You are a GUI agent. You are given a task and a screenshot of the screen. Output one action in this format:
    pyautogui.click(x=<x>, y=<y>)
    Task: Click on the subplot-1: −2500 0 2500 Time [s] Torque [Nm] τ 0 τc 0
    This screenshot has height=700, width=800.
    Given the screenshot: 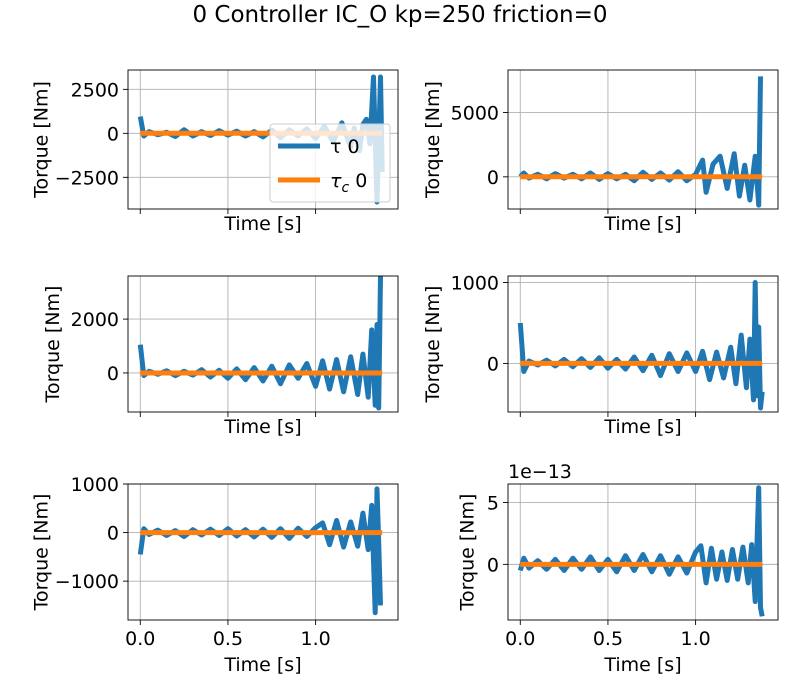 What is the action you would take?
    pyautogui.click(x=215, y=152)
    